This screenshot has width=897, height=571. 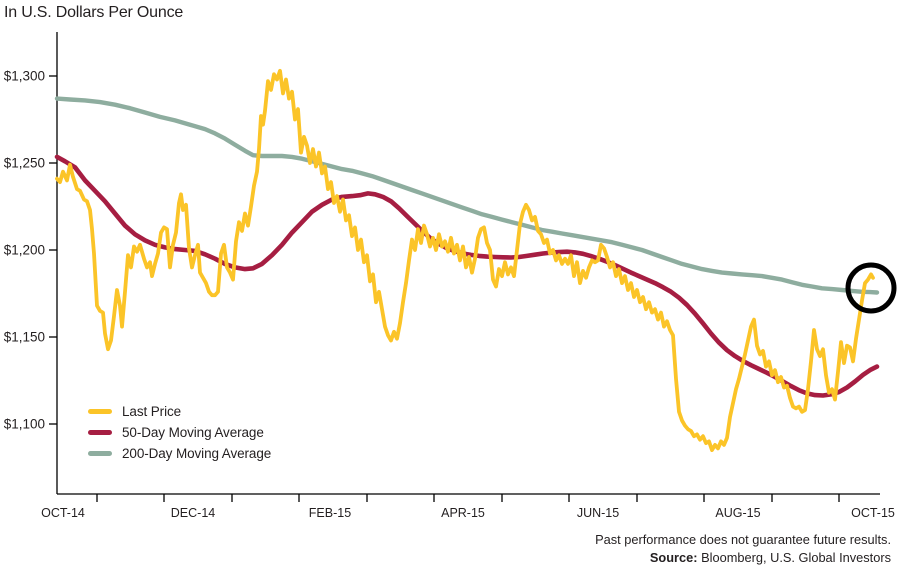 I want to click on legend-item-200-day-ma: 200-Day Moving Average, so click(x=179, y=453).